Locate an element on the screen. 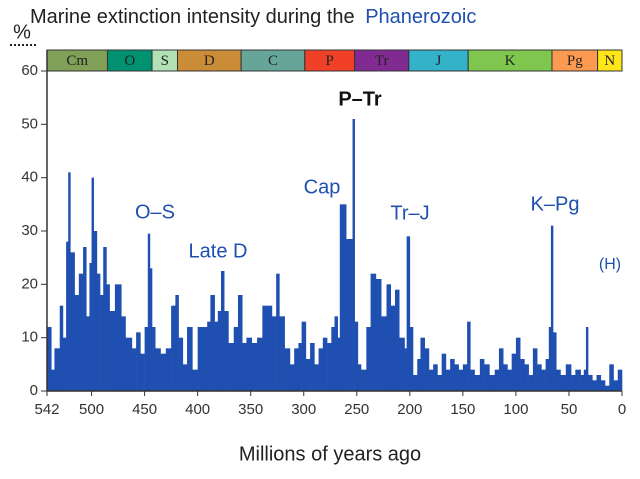  y-tick-label: 10 is located at coordinates (29, 337).